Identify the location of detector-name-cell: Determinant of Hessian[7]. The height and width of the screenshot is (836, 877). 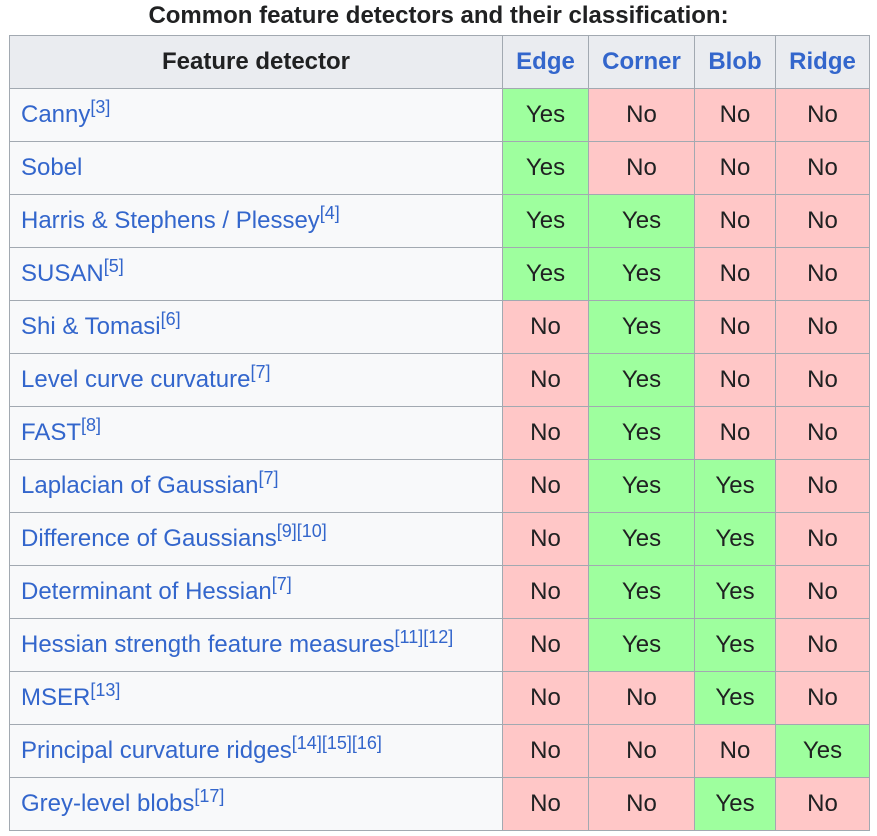
(256, 592).